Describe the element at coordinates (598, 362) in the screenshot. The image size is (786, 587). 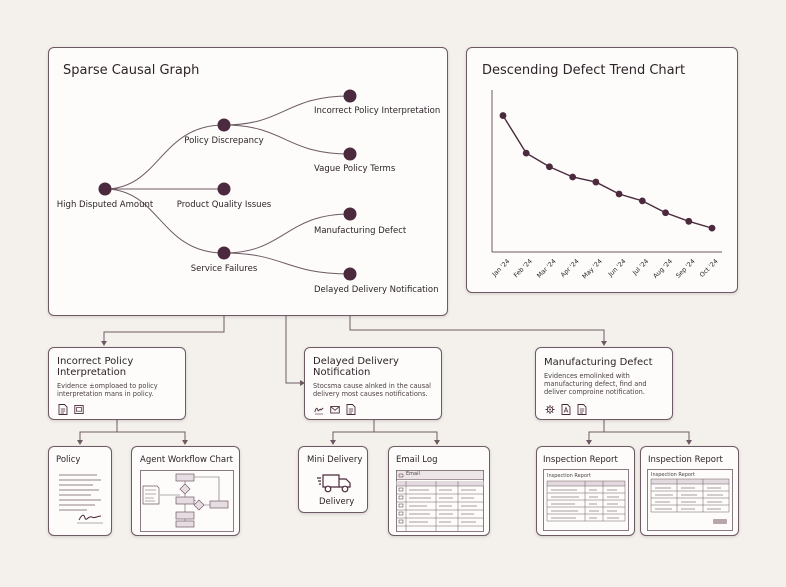
I see `detail-title: Manufacturing Defect` at that location.